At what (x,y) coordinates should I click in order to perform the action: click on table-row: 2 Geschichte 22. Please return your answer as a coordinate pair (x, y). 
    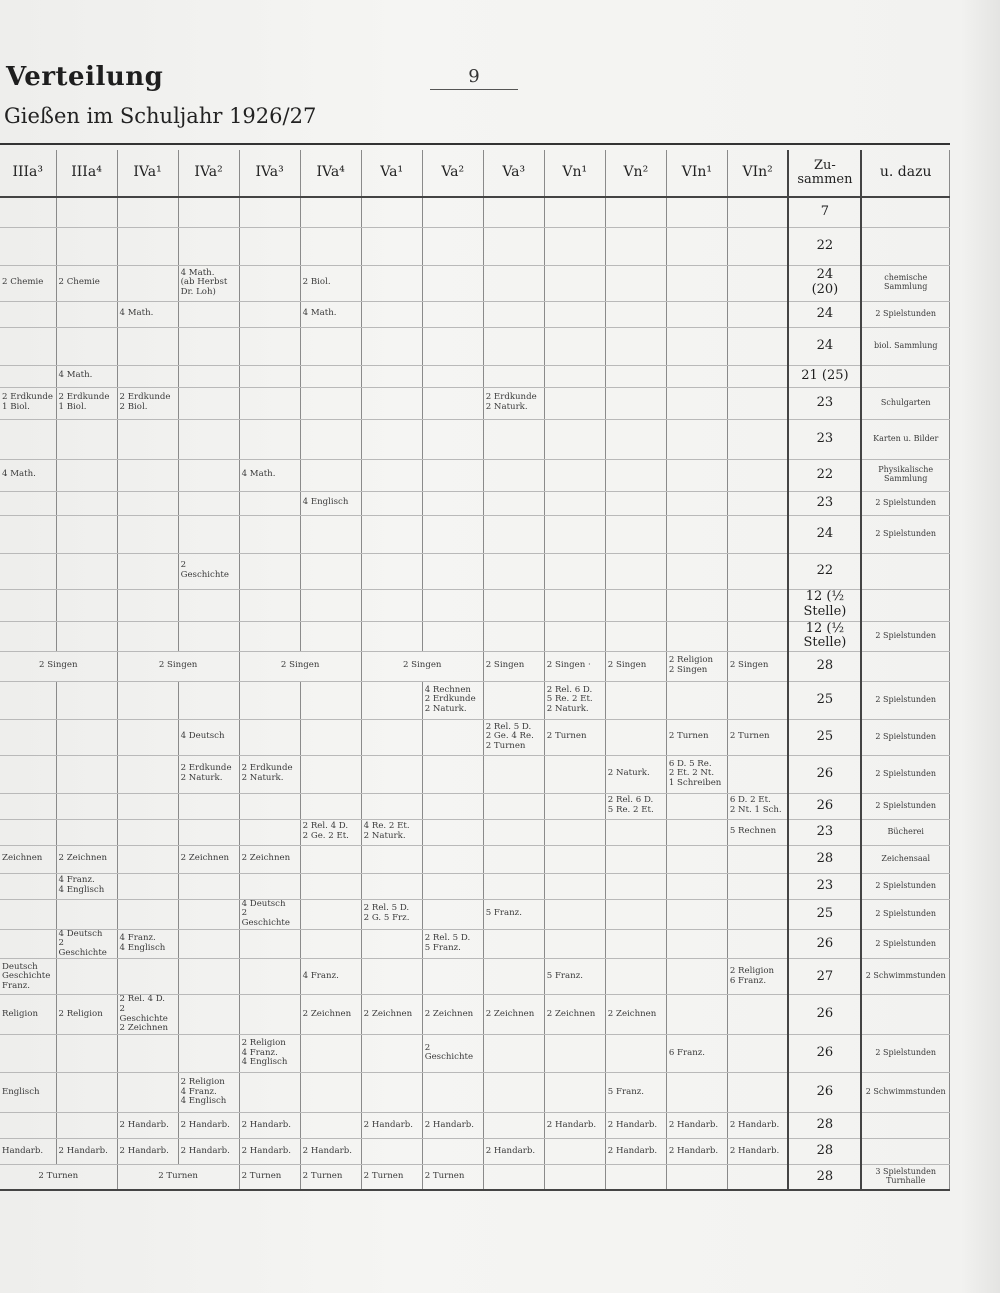
    Looking at the image, I should click on (475, 571).